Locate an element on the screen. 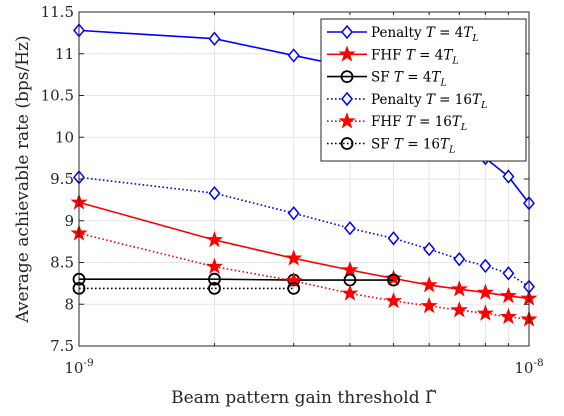 The image size is (564, 416). legend-entry-label: FHF T = 4TL is located at coordinates (415, 56).